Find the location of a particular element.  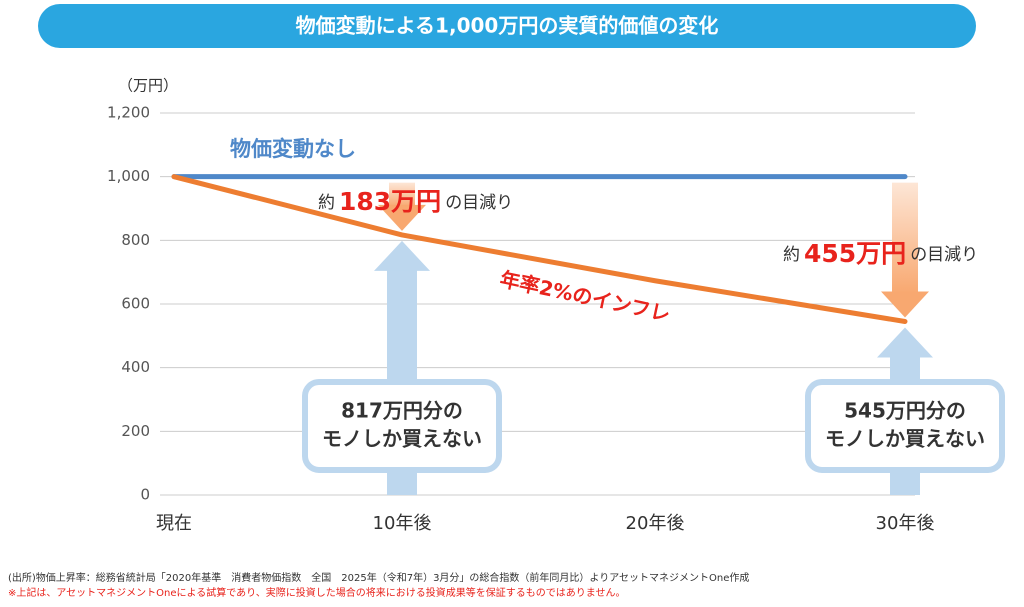

box-text: 545万円分の is located at coordinates (905, 411).